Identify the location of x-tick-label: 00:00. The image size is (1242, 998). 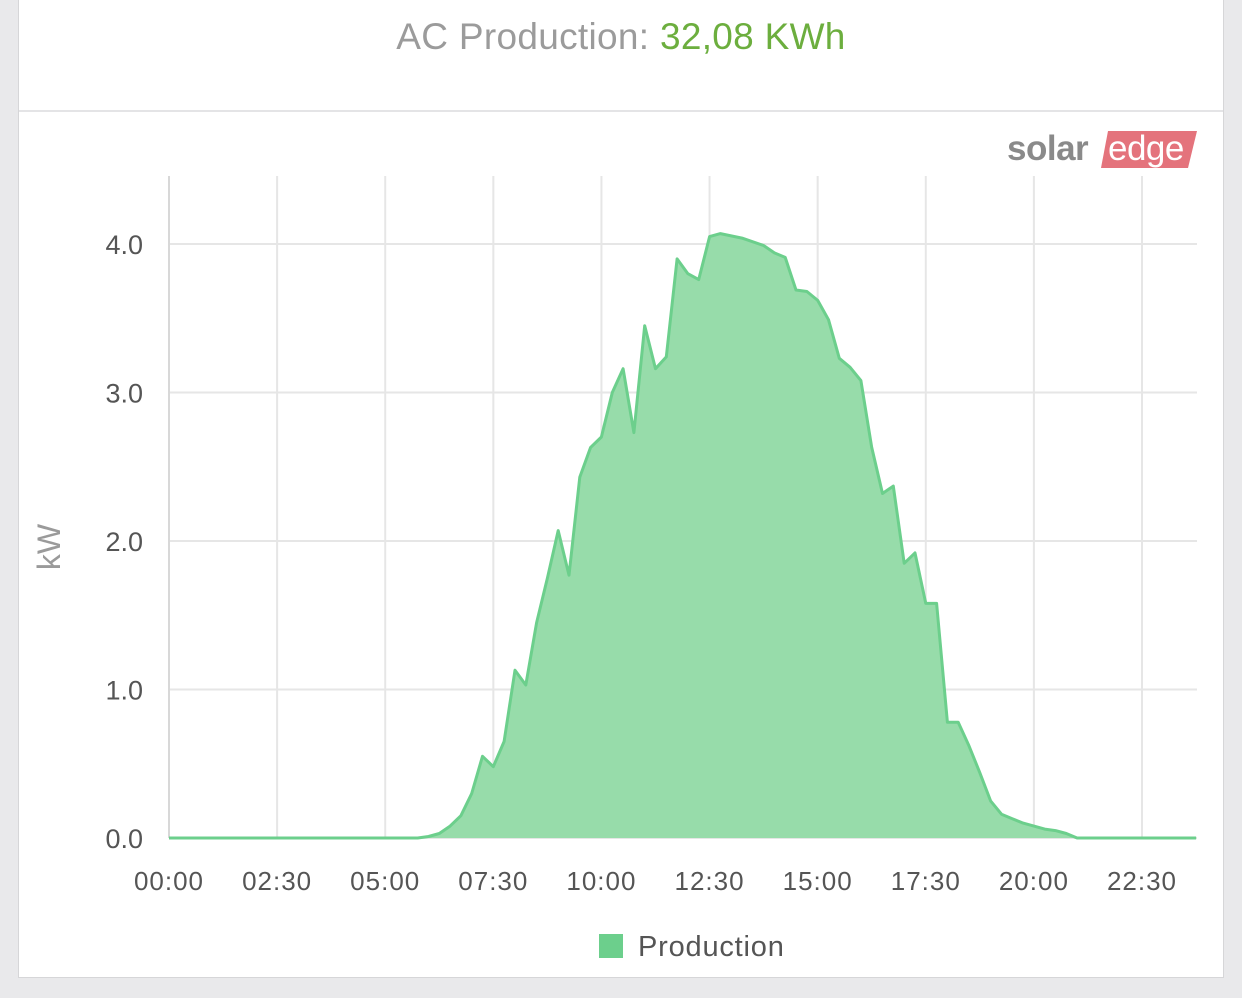
(169, 881).